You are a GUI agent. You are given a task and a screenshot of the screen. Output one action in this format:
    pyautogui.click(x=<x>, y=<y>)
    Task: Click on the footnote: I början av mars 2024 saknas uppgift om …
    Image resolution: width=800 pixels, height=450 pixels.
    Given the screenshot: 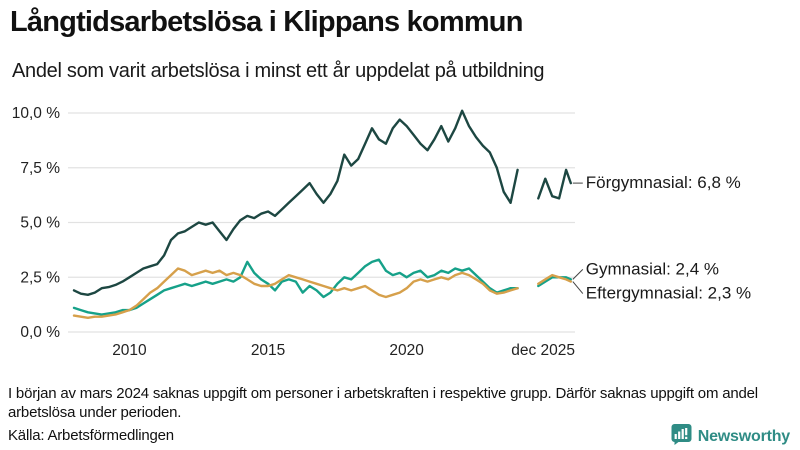 What is the action you would take?
    pyautogui.click(x=383, y=403)
    